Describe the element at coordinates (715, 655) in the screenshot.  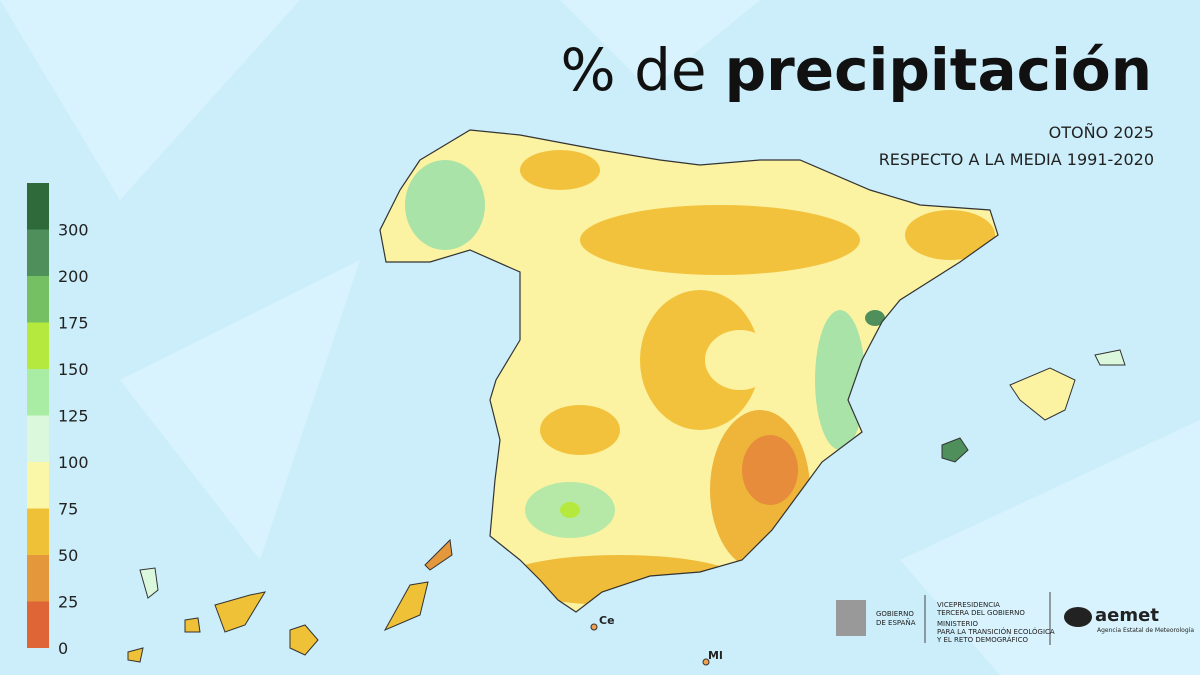
I see `map-label: Ml` at that location.